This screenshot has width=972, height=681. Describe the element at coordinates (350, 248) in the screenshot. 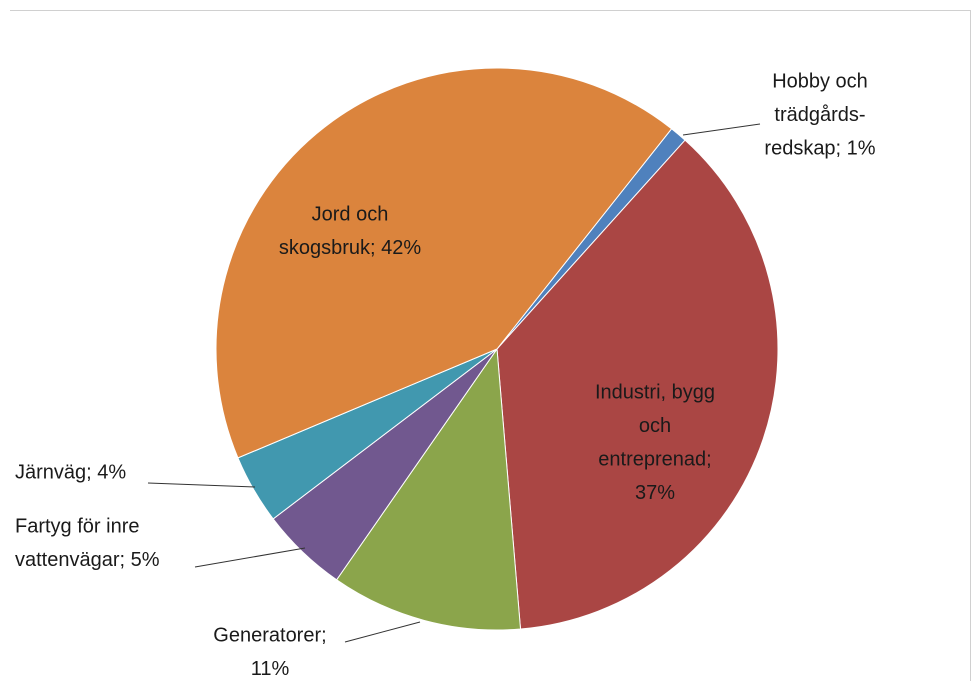

I see `data-label: skogsbruk; 42%` at that location.